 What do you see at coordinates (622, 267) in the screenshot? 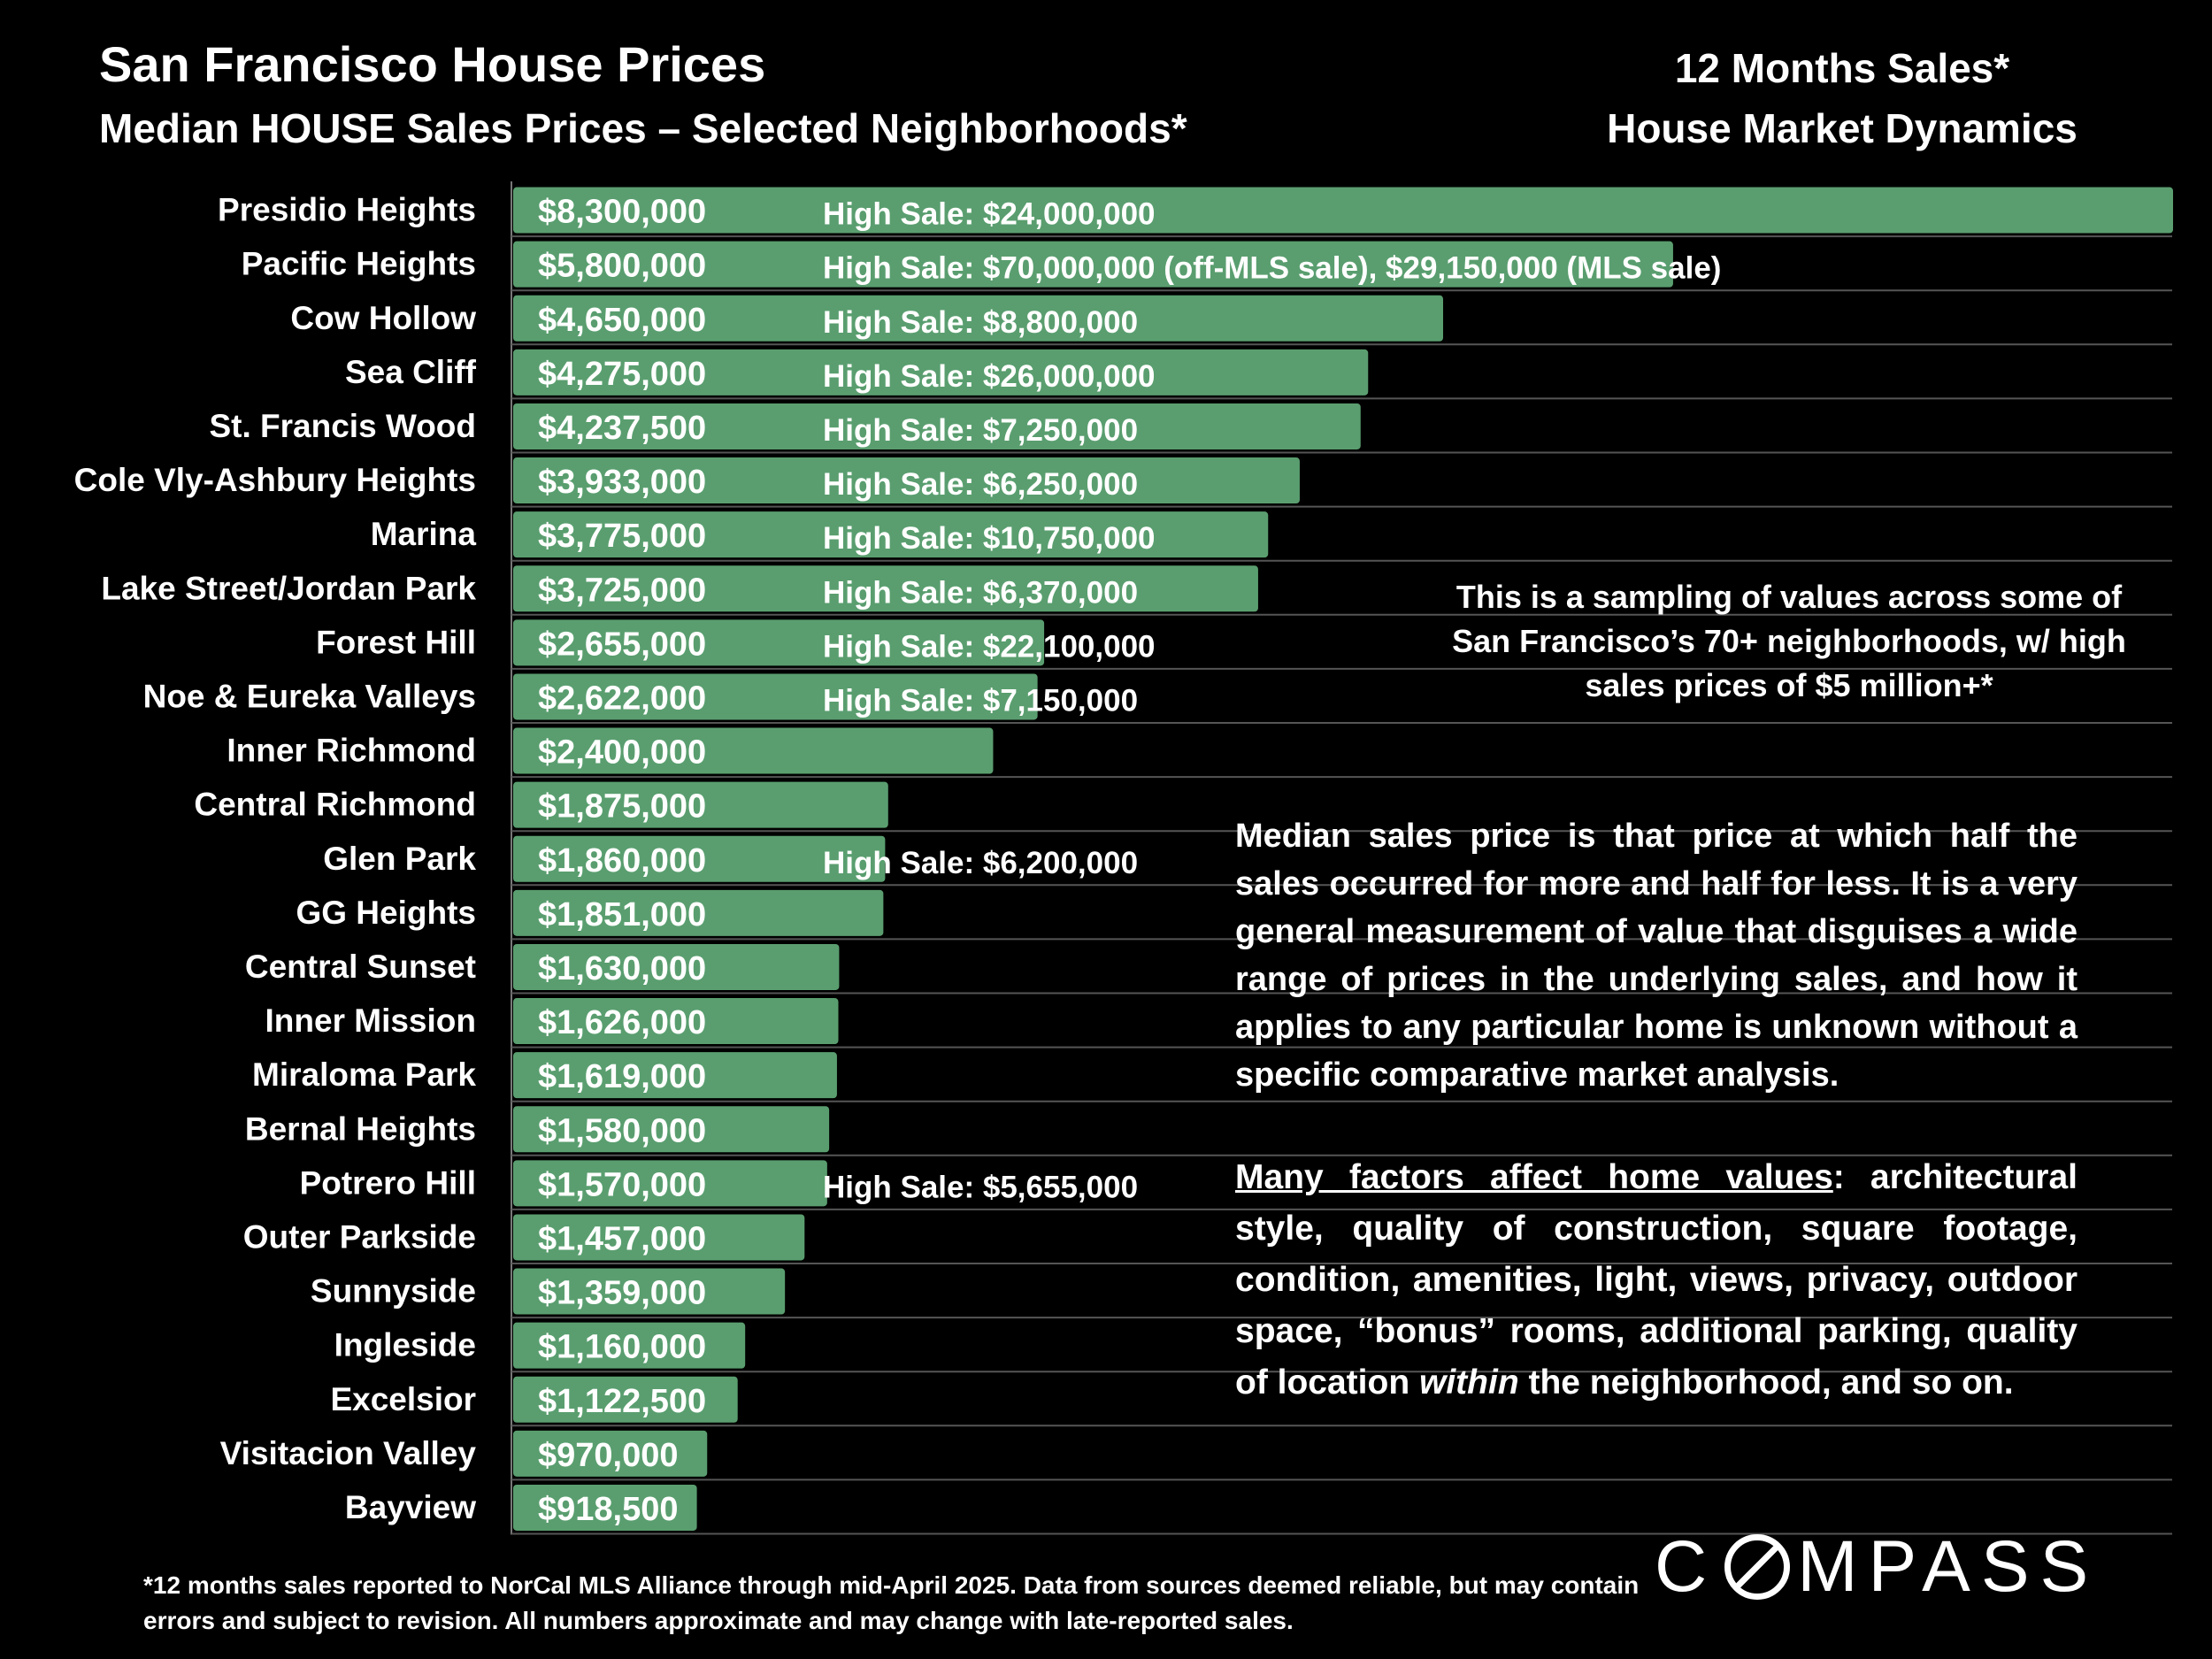
I see `value-label: $5,800,000` at bounding box center [622, 267].